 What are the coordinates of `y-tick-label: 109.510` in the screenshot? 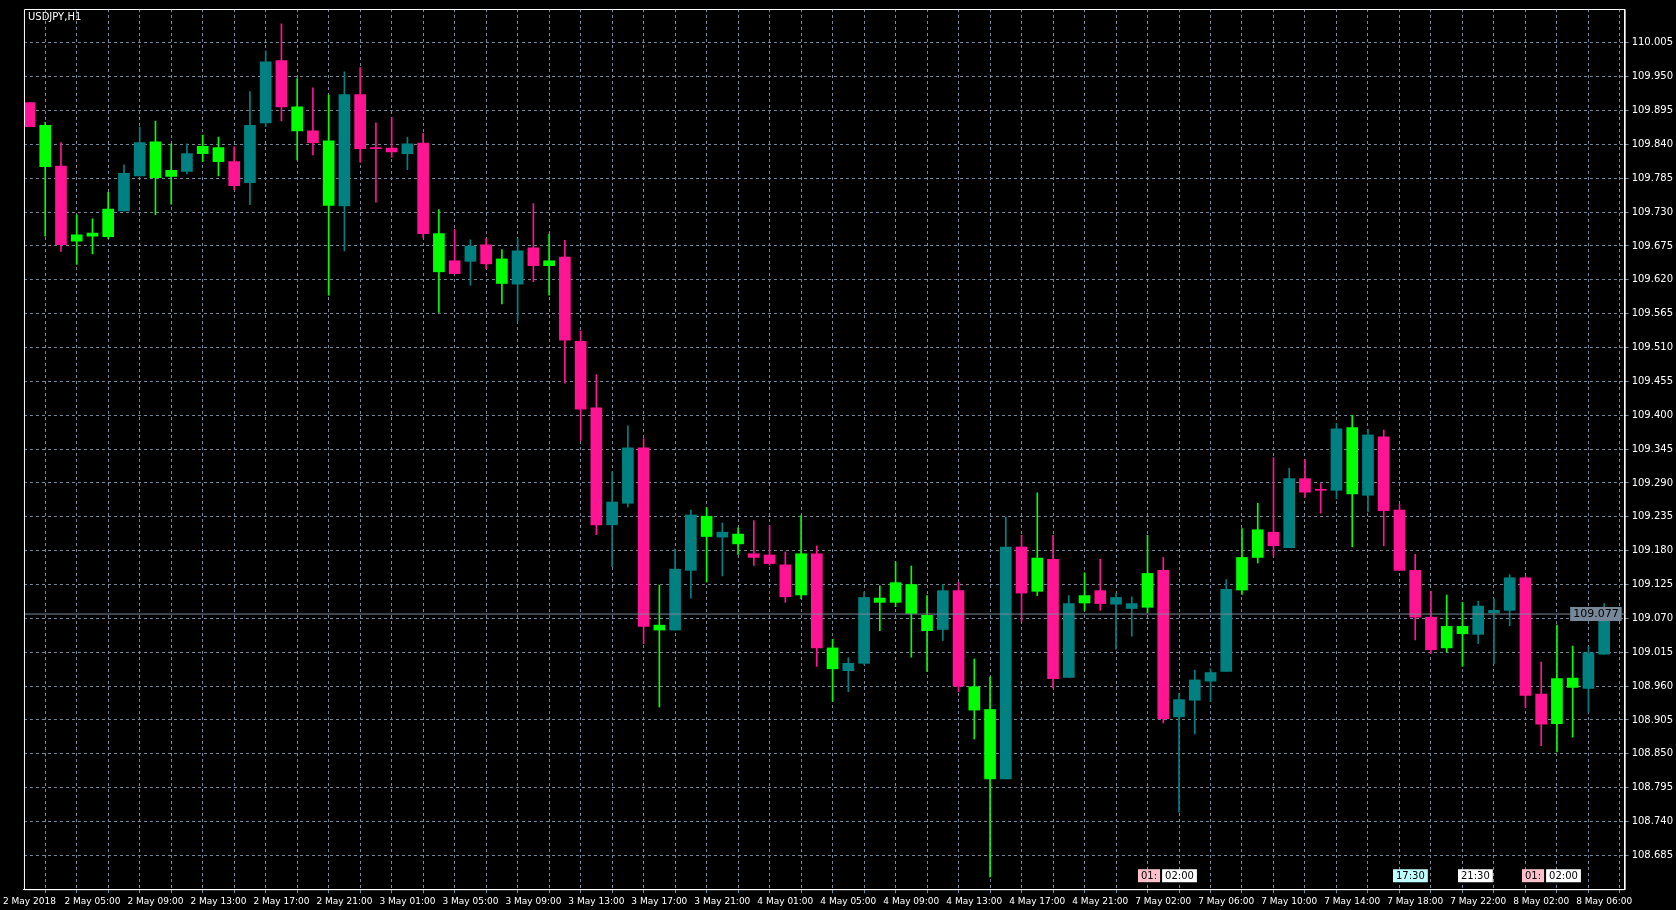 It's located at (1652, 347).